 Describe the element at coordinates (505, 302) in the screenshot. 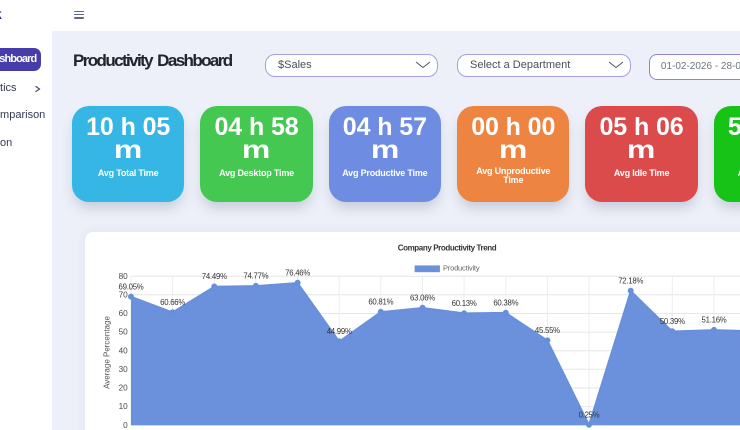

I see `svg-text: 60.38%` at that location.